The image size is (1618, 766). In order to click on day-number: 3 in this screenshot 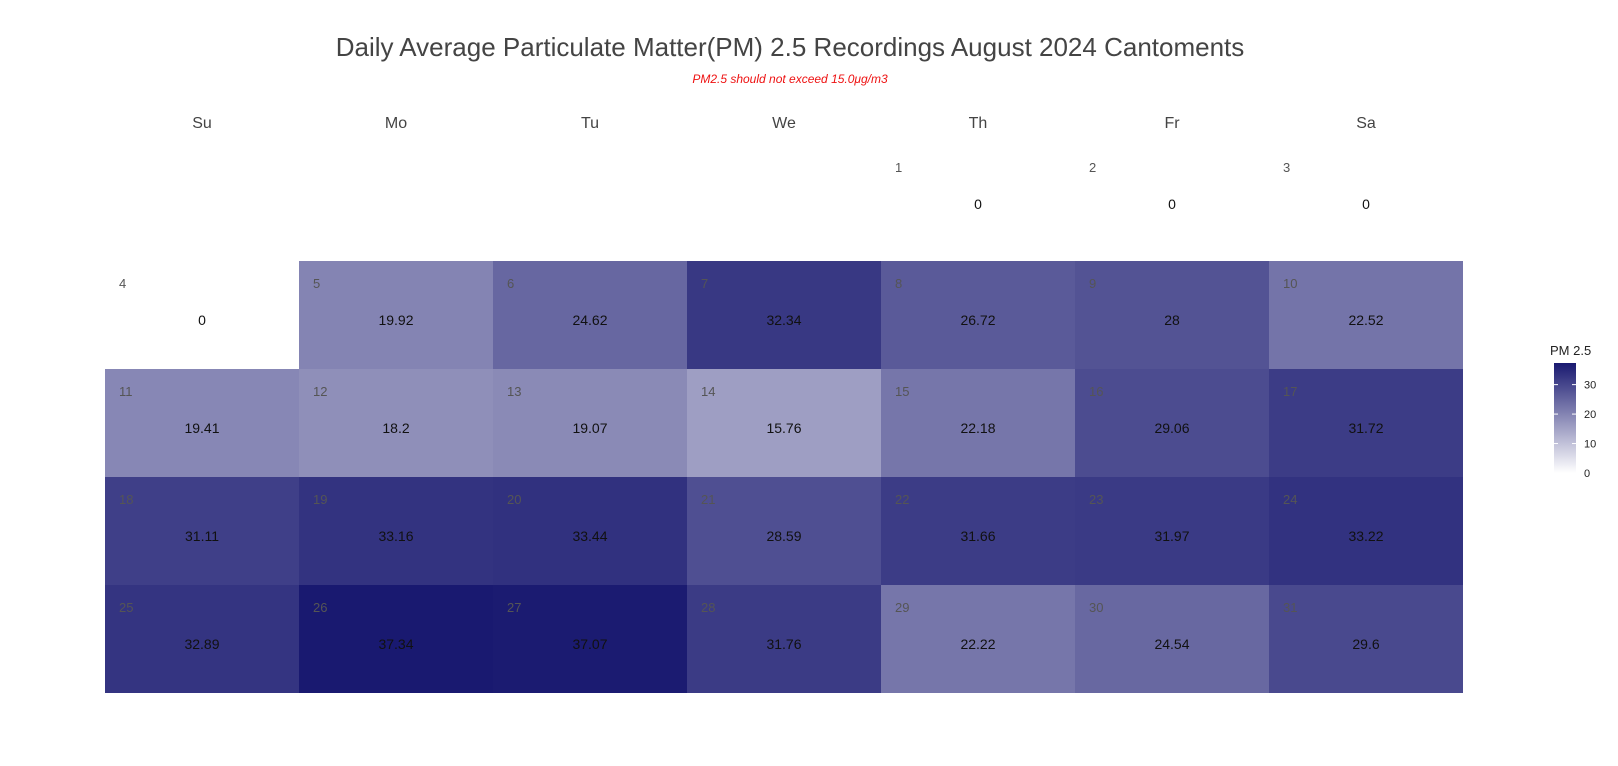, I will do `click(1286, 167)`.